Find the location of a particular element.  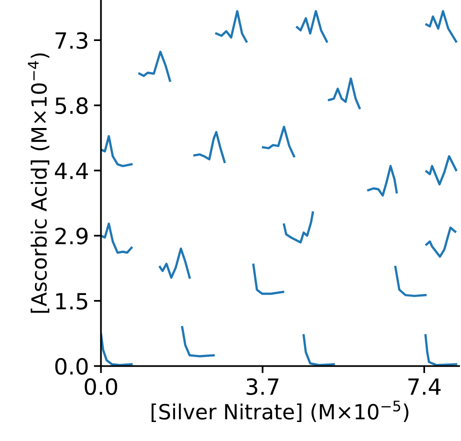

y-tick-label: 7.3 is located at coordinates (72, 40).